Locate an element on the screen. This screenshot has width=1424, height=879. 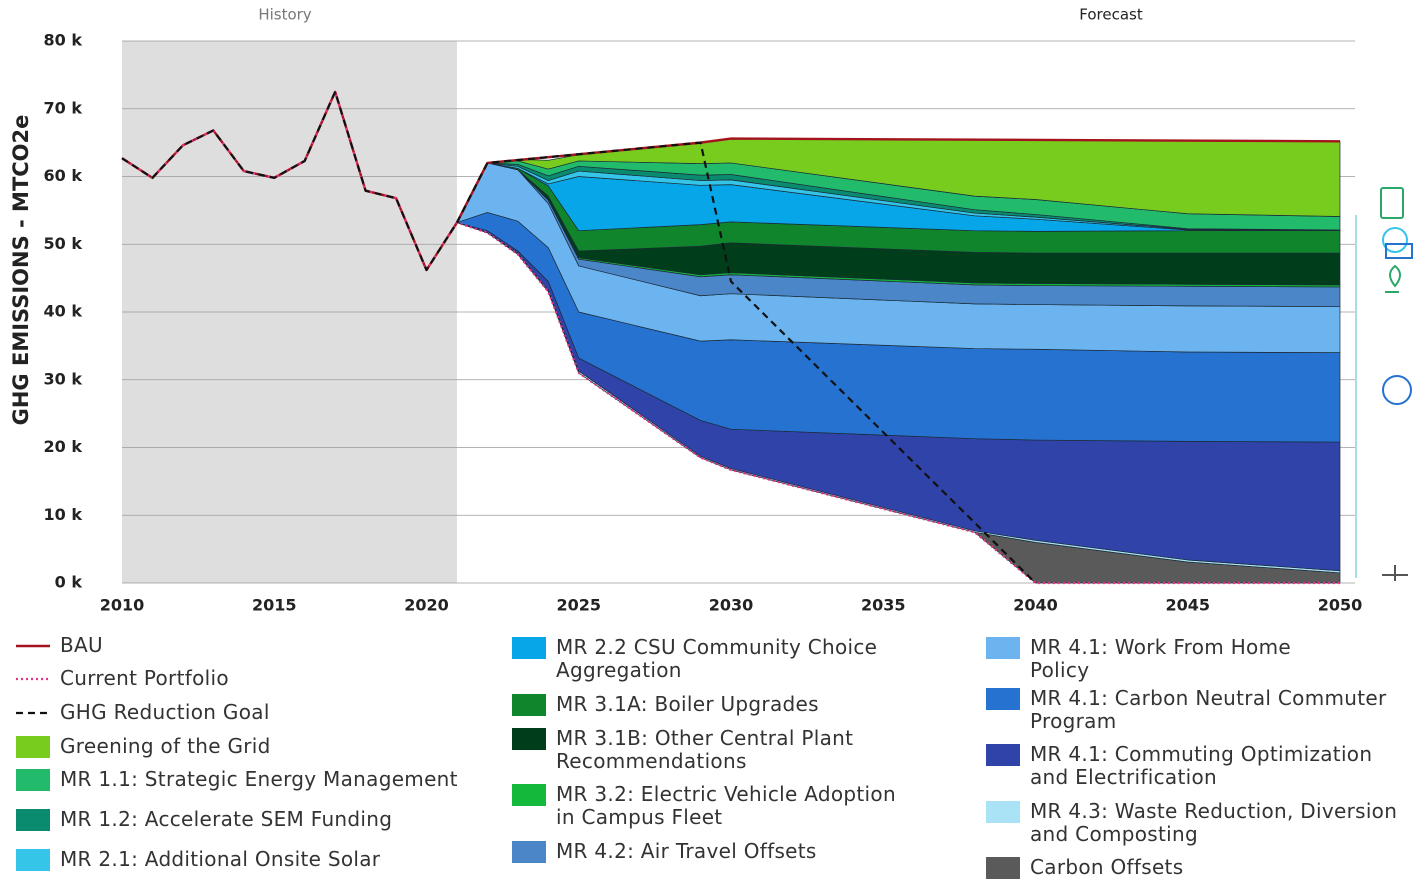
legend-label: MR 1.1: Strategic Energy Management is located at coordinates (259, 779).